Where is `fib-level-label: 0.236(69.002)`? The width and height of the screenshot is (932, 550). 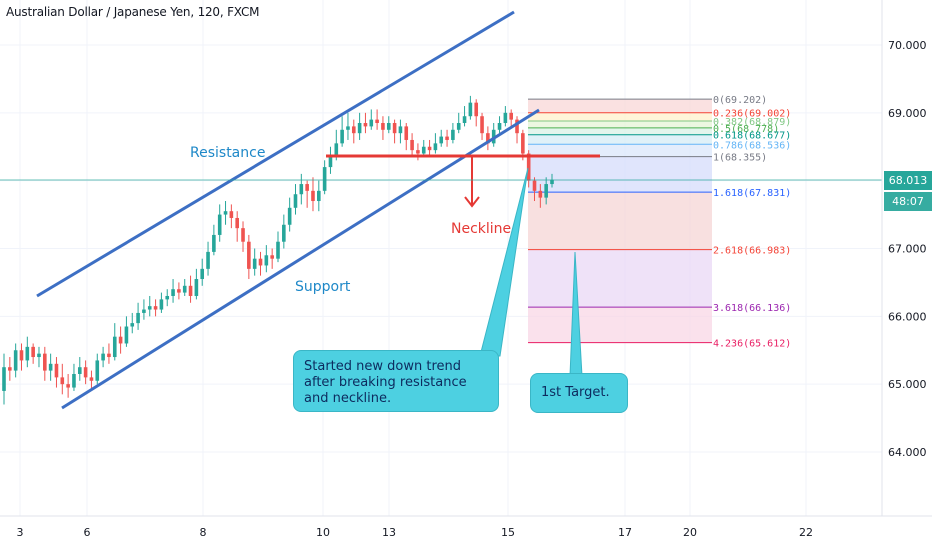 fib-level-label: 0.236(69.002) is located at coordinates (752, 114).